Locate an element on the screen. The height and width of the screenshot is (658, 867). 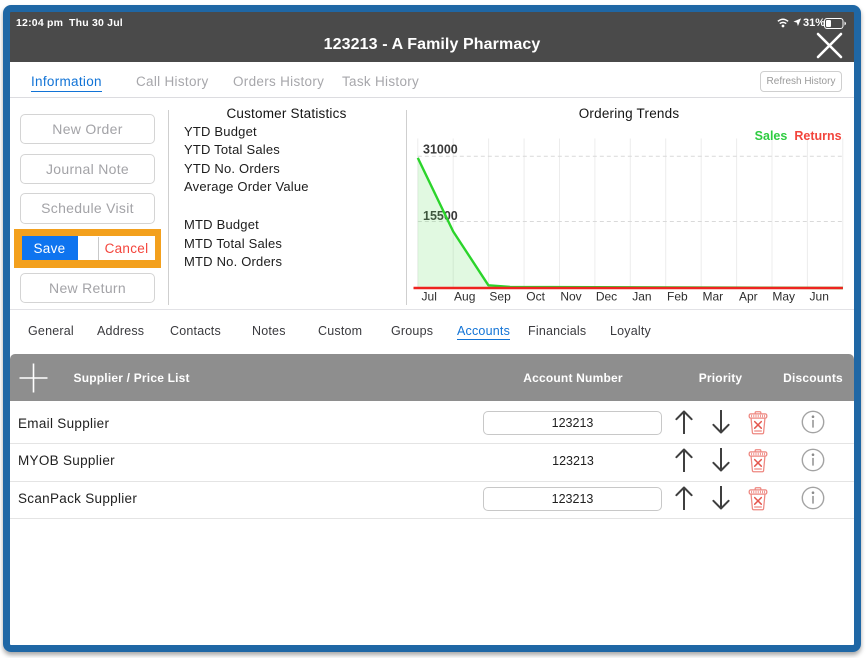
svg-text: Jun is located at coordinates (819, 297).